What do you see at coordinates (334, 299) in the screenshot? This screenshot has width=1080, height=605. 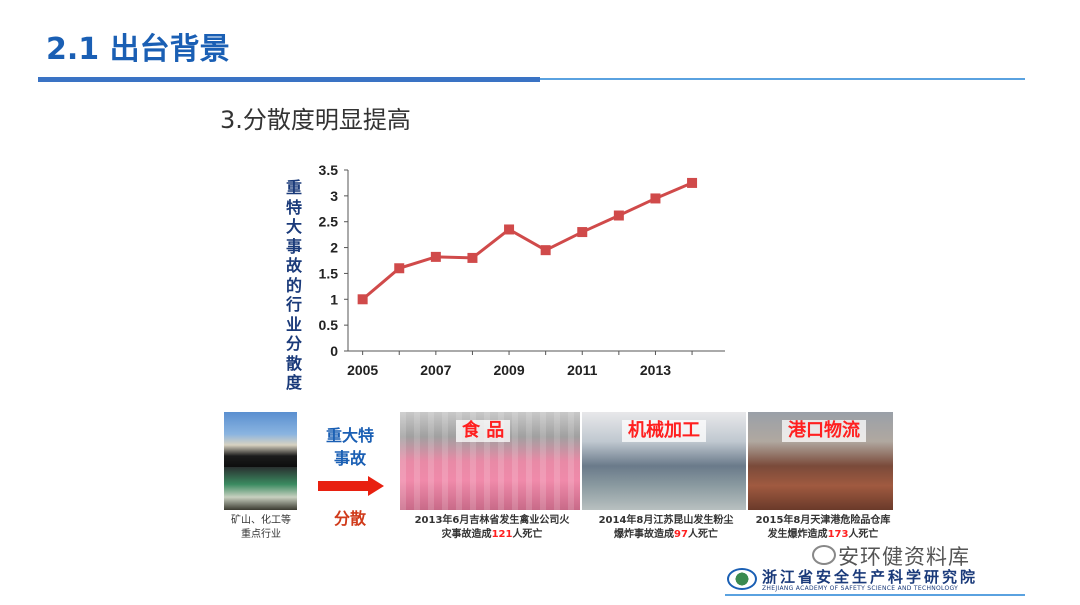 I see `y-tick-label: 1` at bounding box center [334, 299].